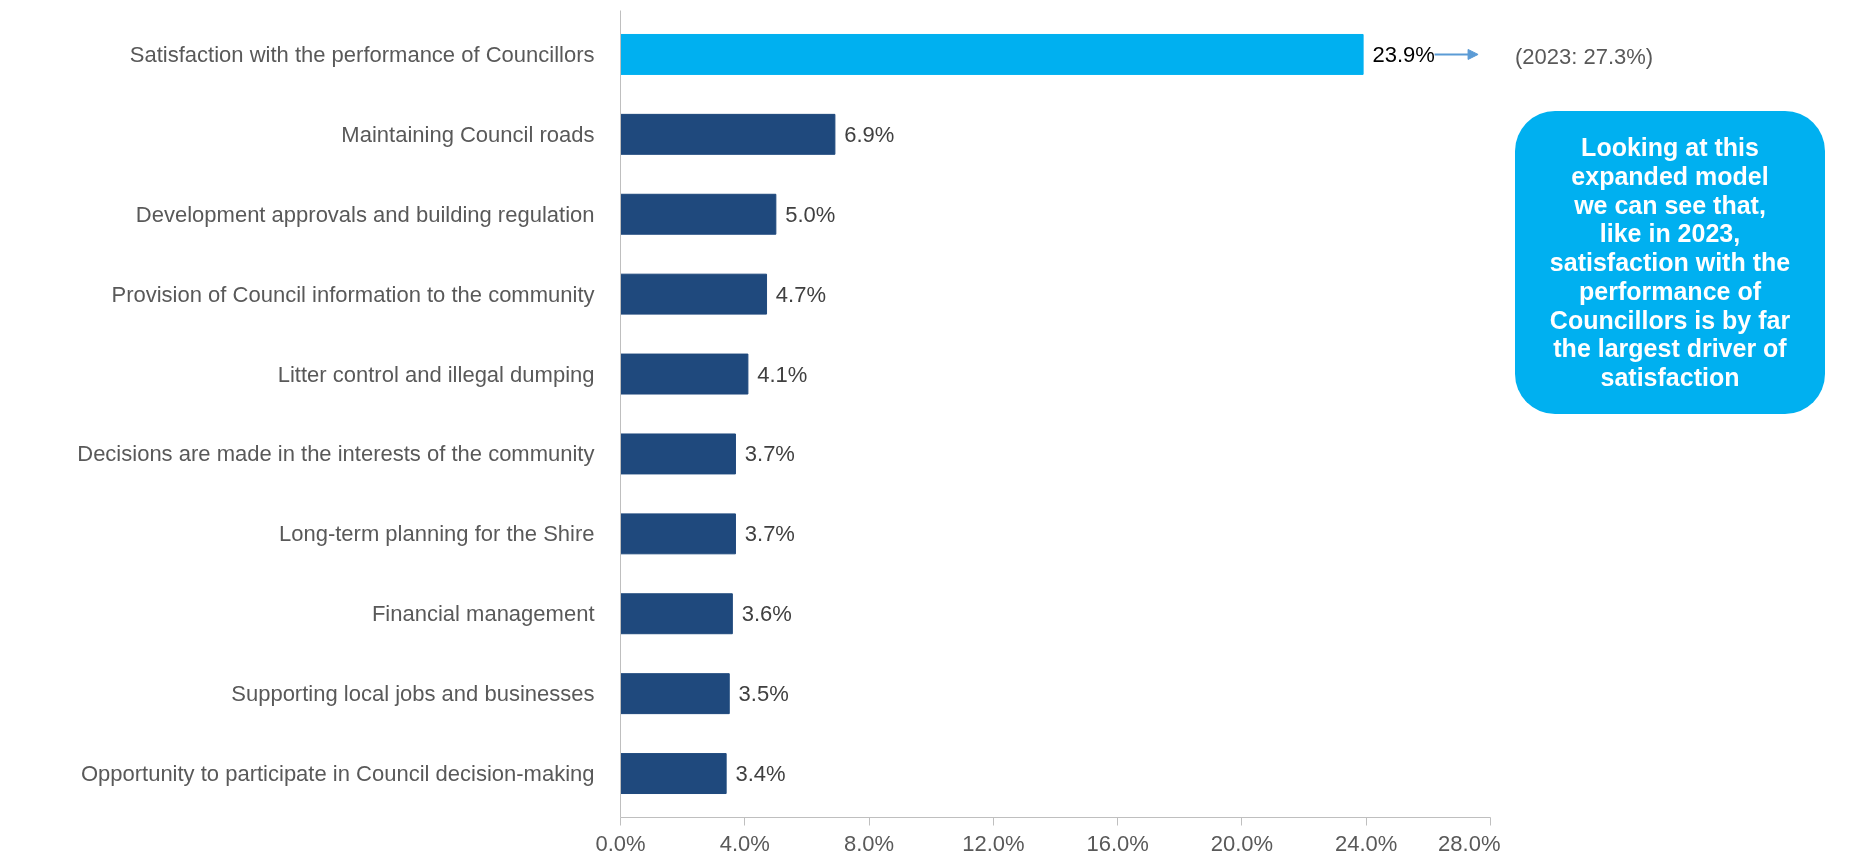  Describe the element at coordinates (365, 214) in the screenshot. I see `y-tick-label: Development approvals and building regulation` at that location.